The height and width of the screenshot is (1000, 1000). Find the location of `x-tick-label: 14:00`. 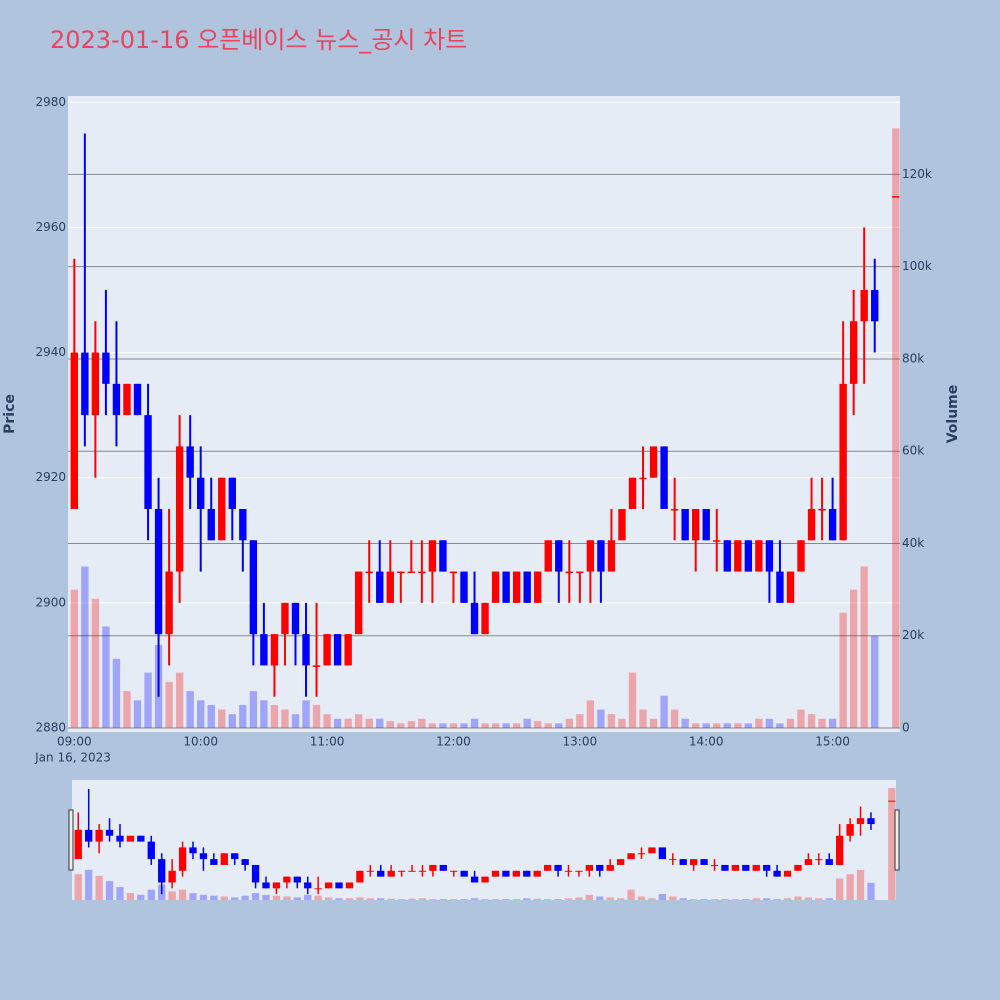

x-tick-label: 14:00 is located at coordinates (706, 742).